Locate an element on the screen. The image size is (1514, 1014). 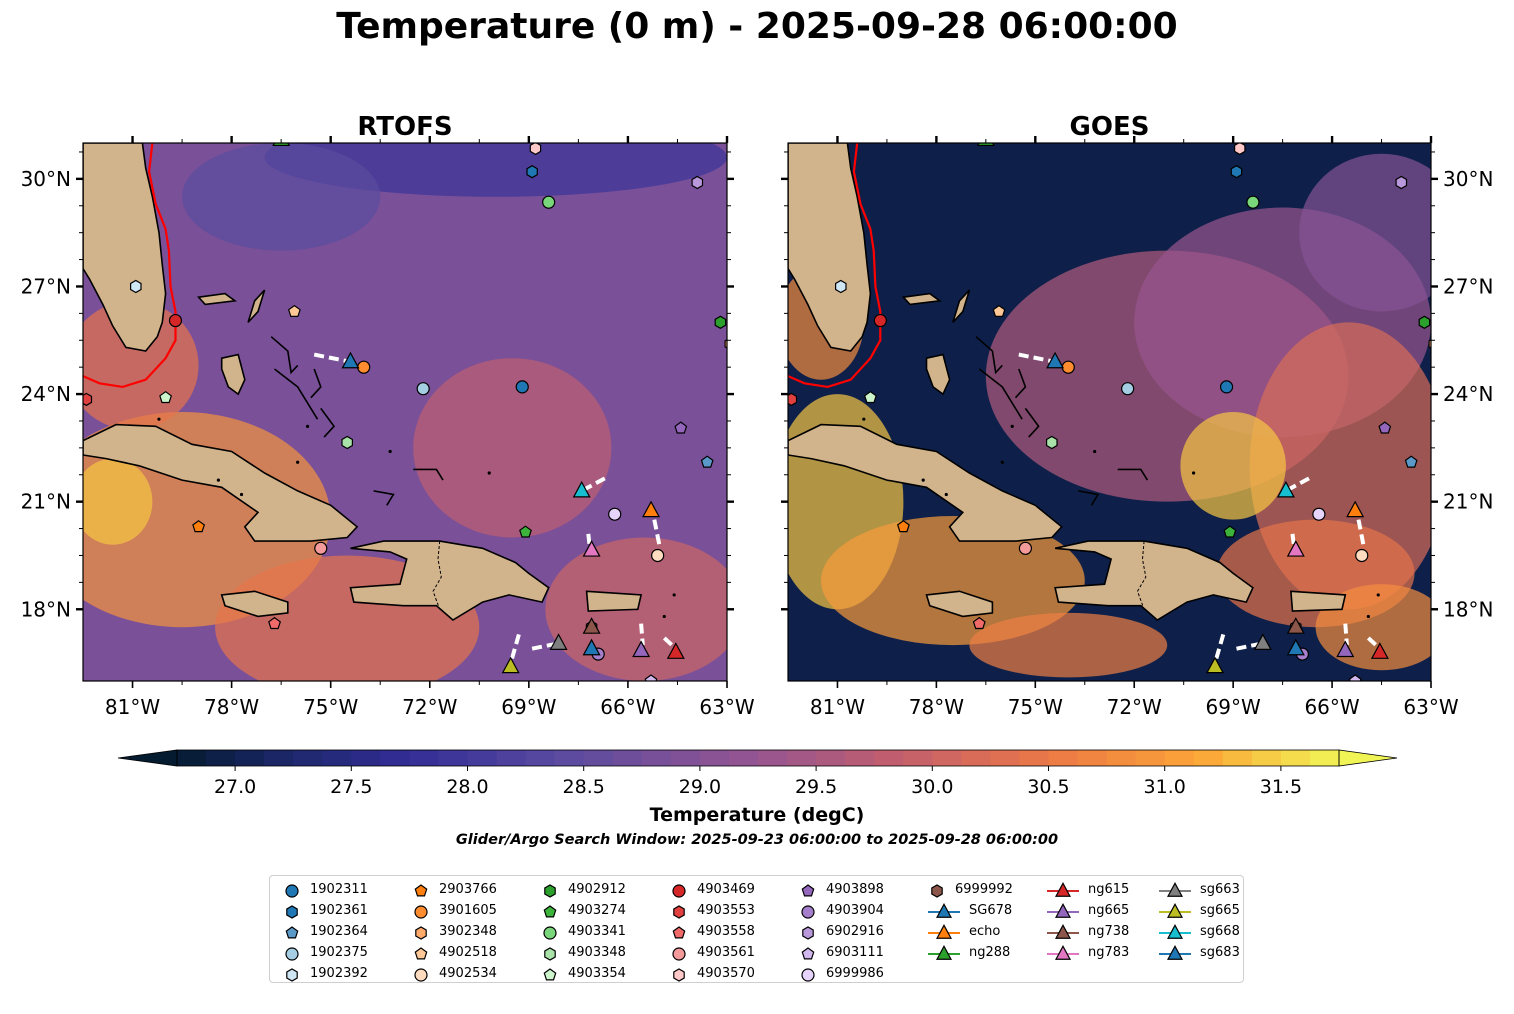
legend-item: 1902311 is located at coordinates (325, 889).